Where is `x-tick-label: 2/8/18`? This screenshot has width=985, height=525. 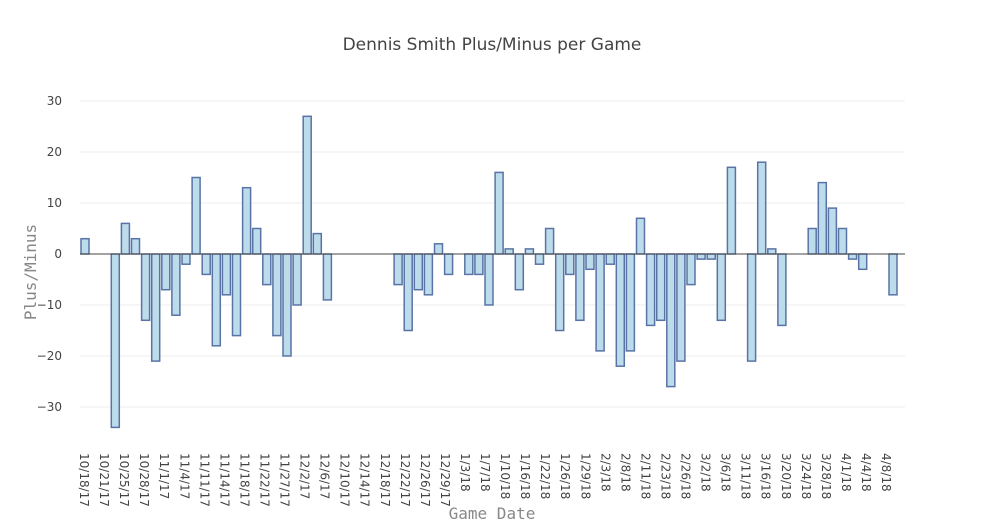
x-tick-label: 2/8/18 is located at coordinates (625, 472).